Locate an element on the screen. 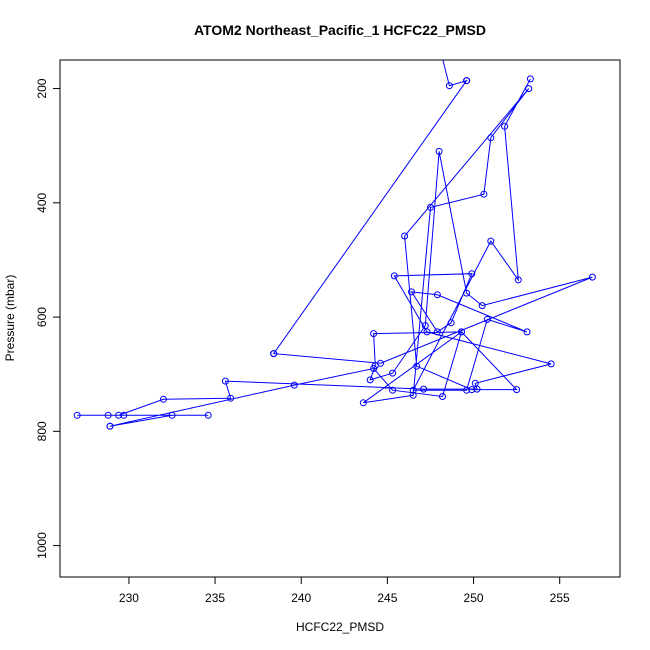 The image size is (650, 650). x-tick-label: 245 is located at coordinates (387, 598).